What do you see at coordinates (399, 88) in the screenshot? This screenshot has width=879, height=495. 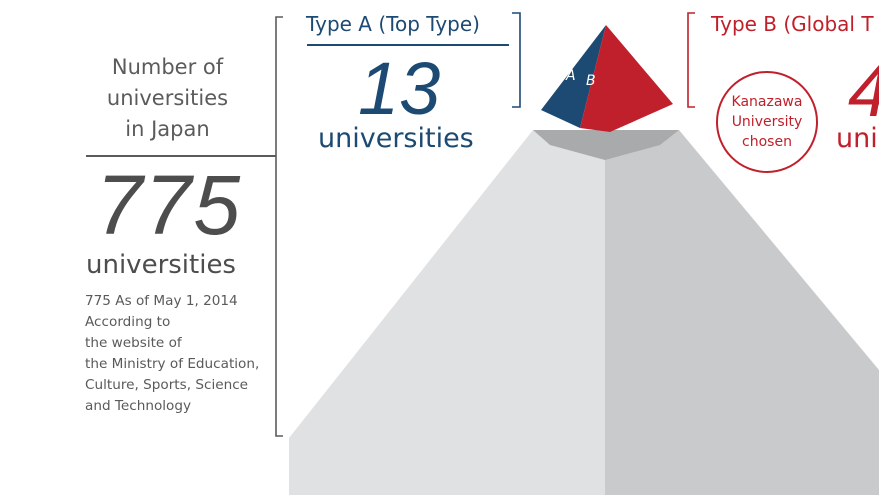 I see `type-a-count: 13` at bounding box center [399, 88].